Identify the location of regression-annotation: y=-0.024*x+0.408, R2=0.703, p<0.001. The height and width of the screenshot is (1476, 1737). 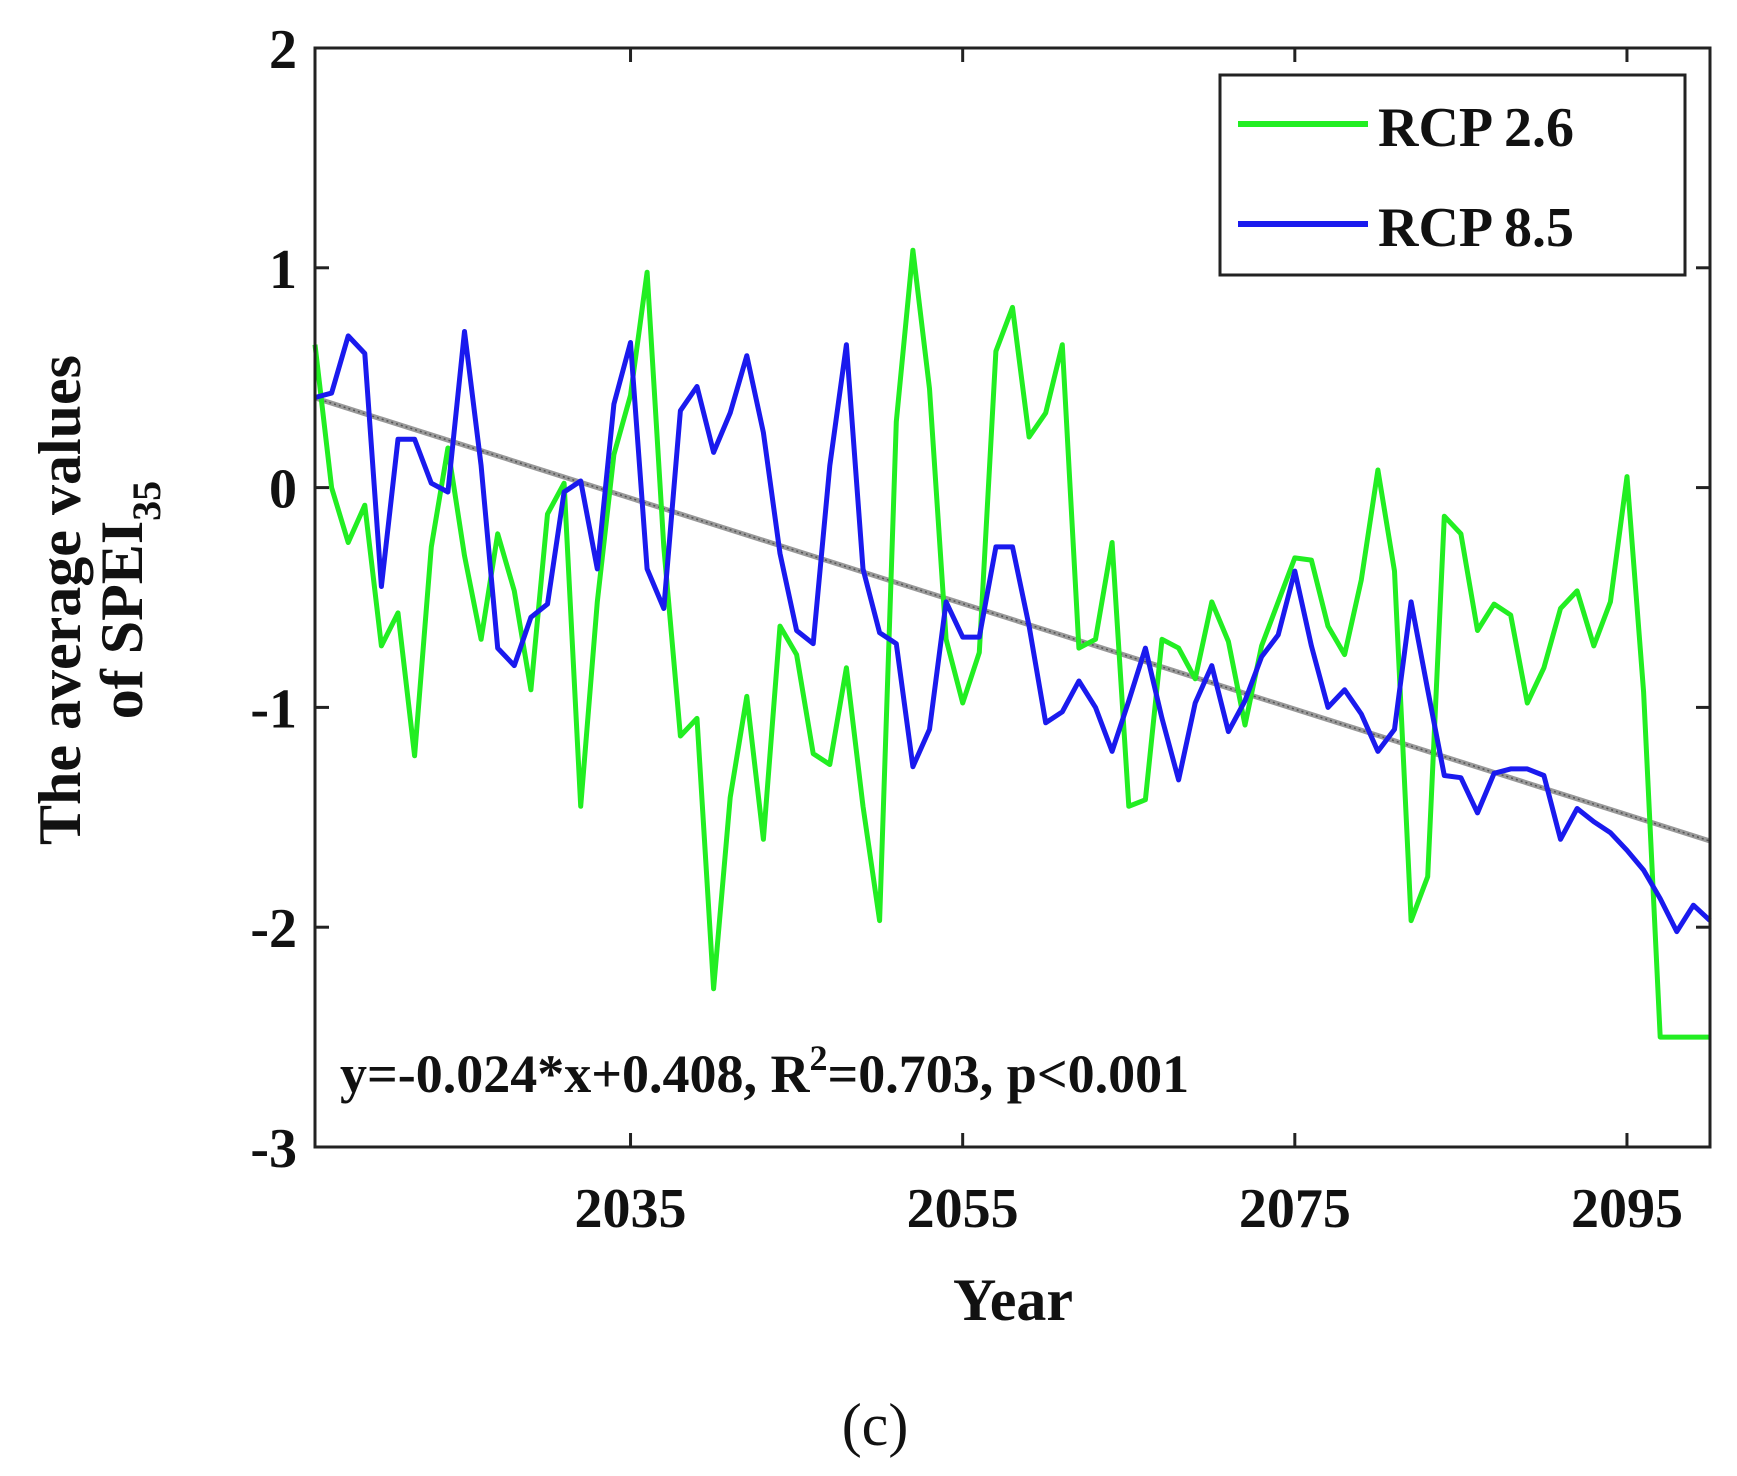
(764, 1071).